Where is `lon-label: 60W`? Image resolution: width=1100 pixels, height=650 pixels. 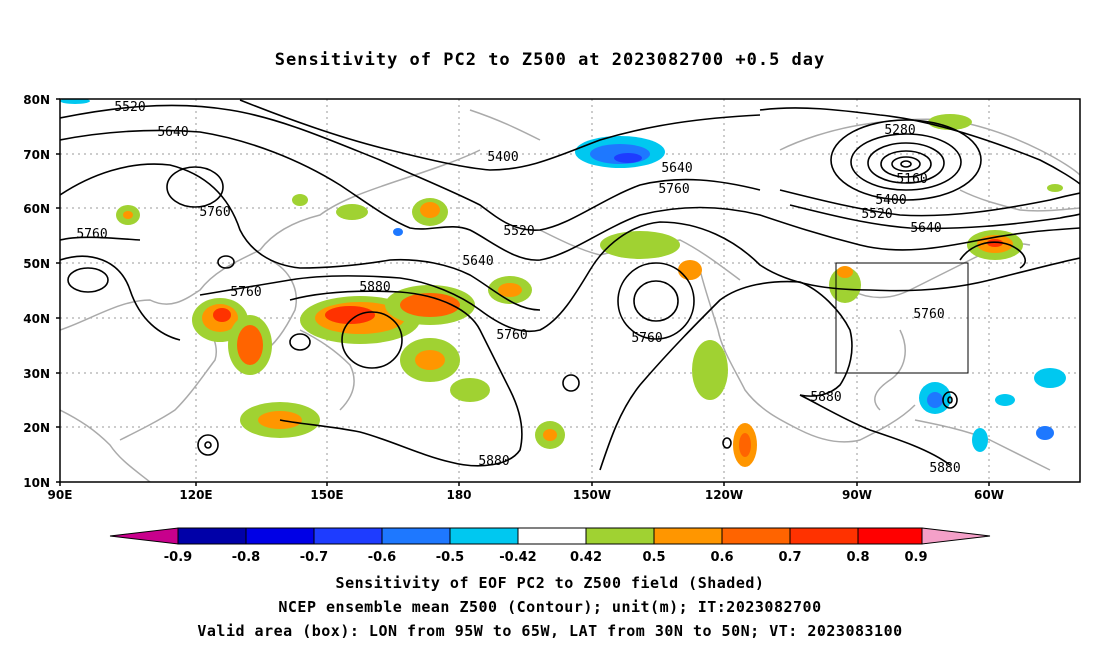 lon-label: 60W is located at coordinates (989, 495).